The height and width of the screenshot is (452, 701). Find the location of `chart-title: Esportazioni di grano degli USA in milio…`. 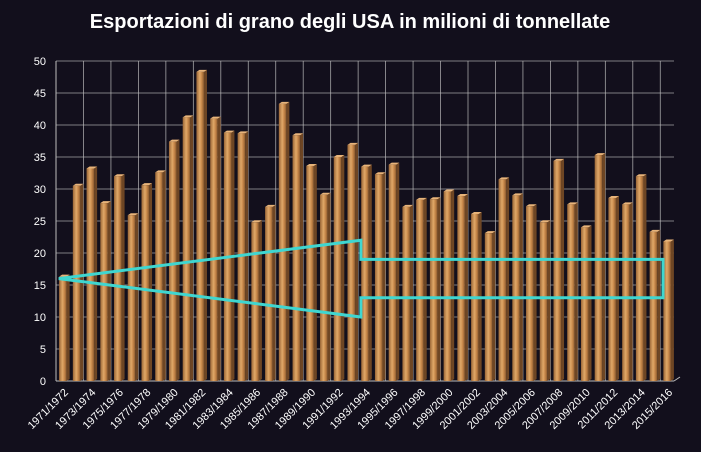

chart-title: Esportazioni di grano degli USA in milio… is located at coordinates (350, 22).